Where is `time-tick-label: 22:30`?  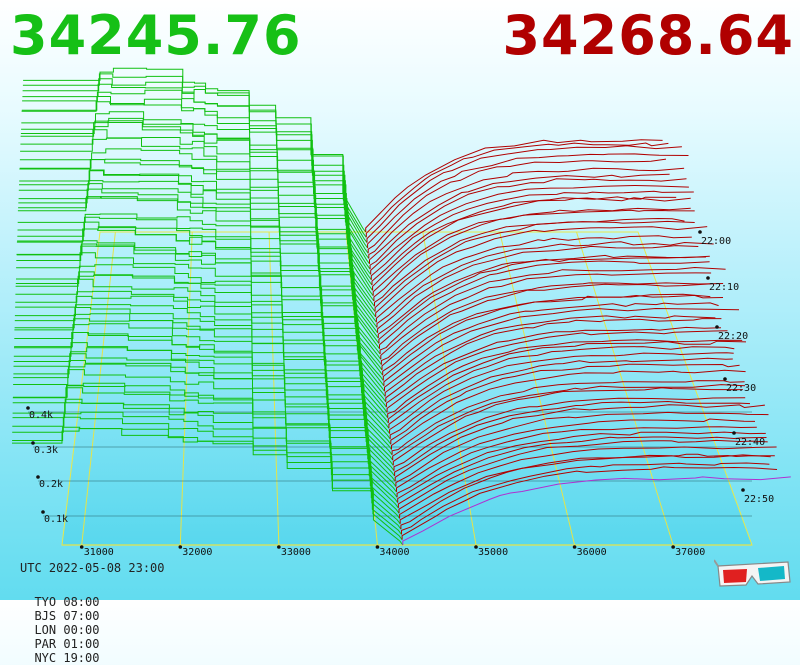 time-tick-label: 22:30 is located at coordinates (741, 388).